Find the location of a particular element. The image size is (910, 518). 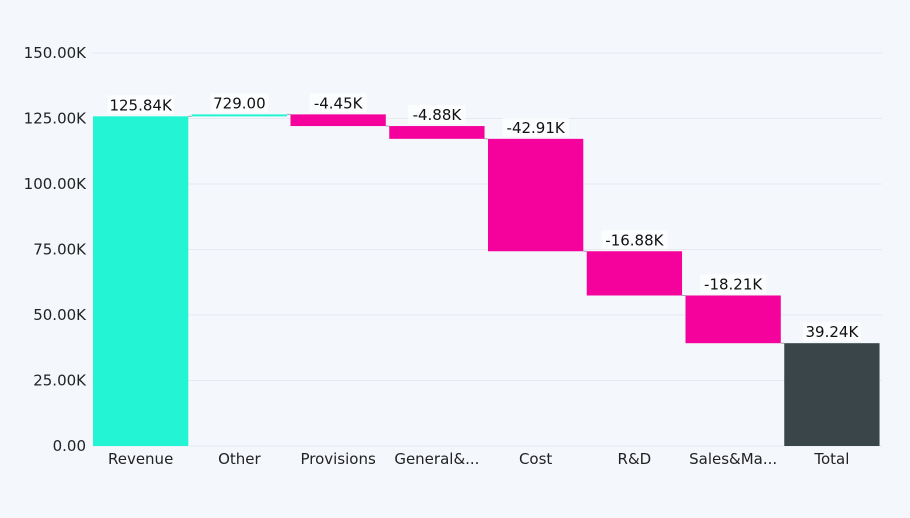

x-category-label: Provisions is located at coordinates (338, 459).